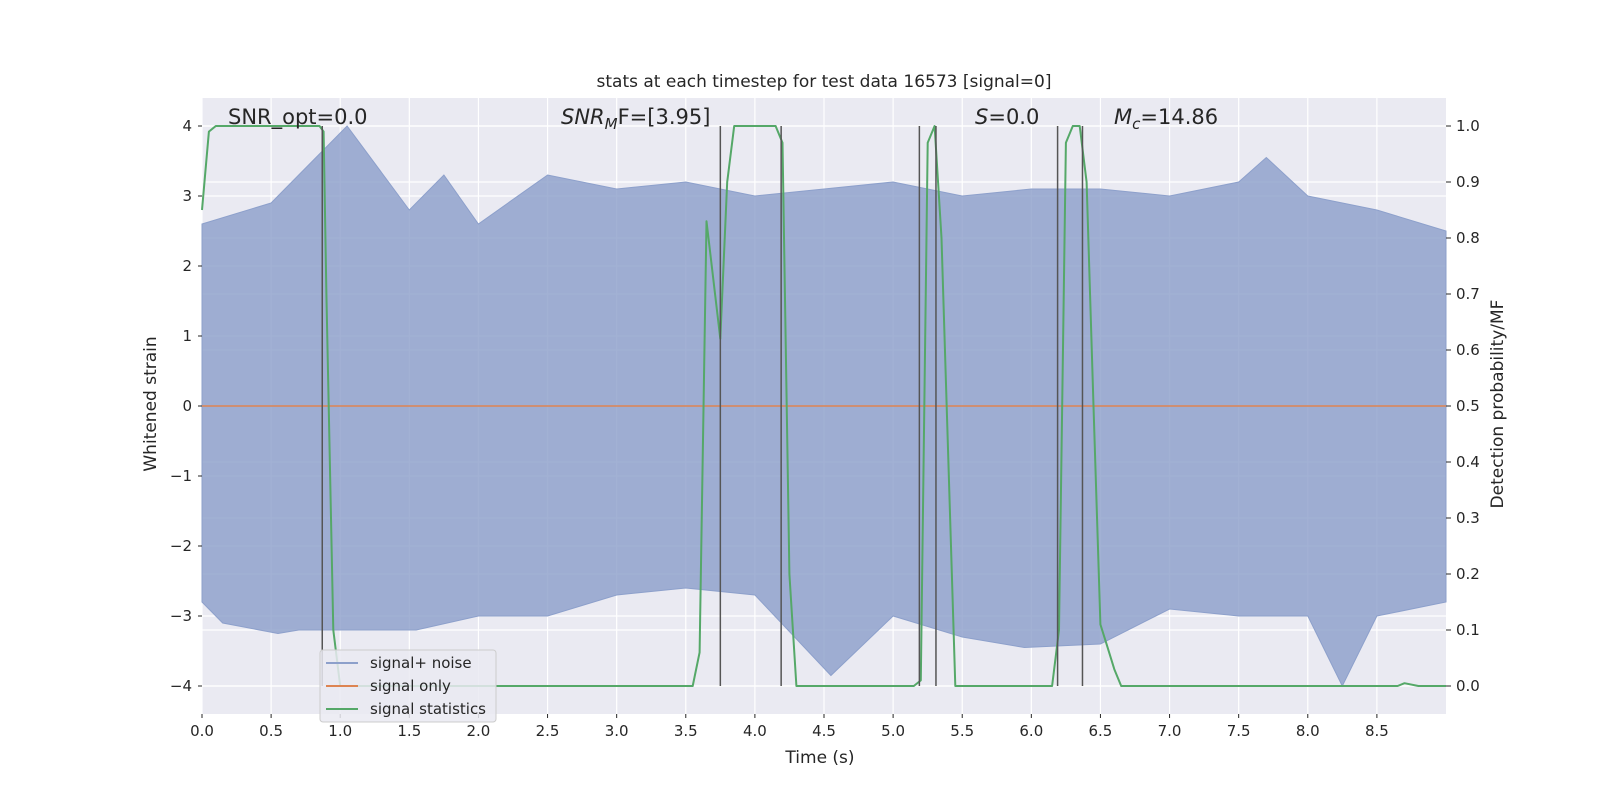  I want to click on legend-box, so click(408, 686).